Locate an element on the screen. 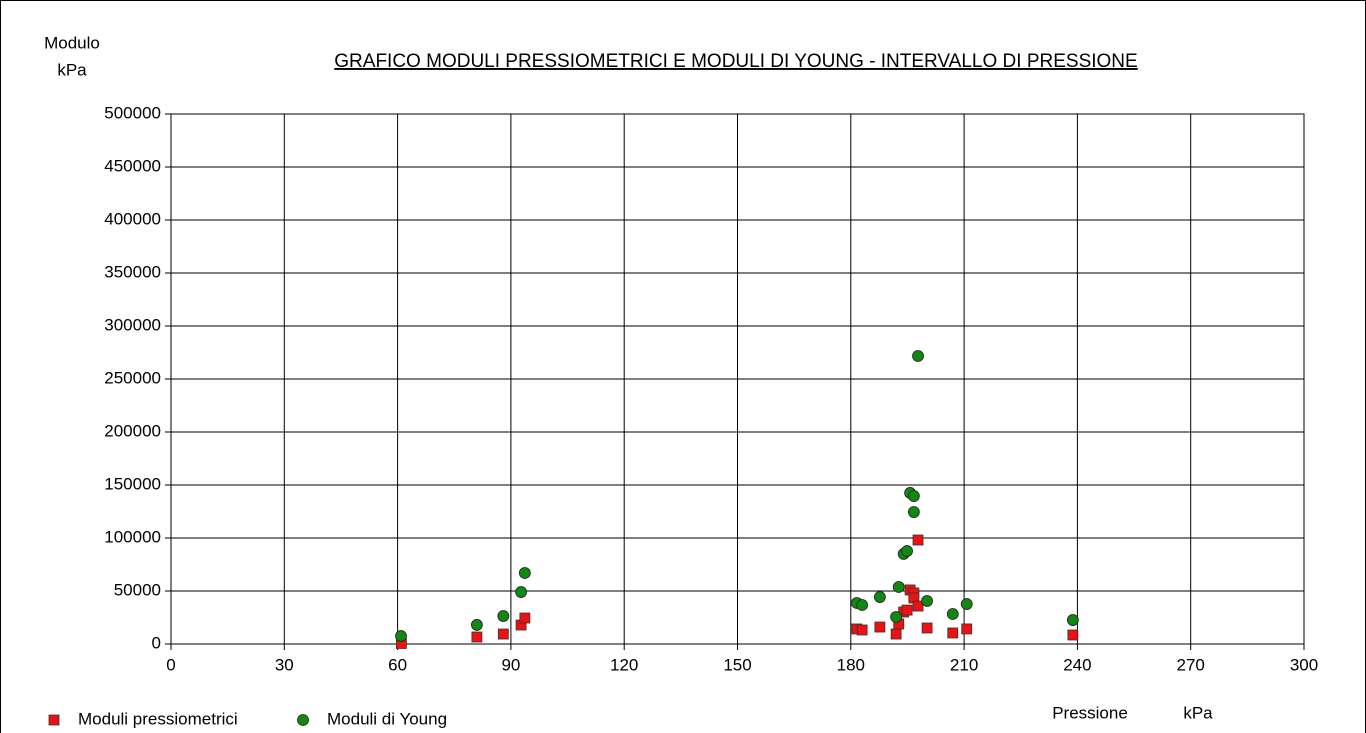 This screenshot has height=733, width=1366. x-tick-label: 90 is located at coordinates (510, 664).